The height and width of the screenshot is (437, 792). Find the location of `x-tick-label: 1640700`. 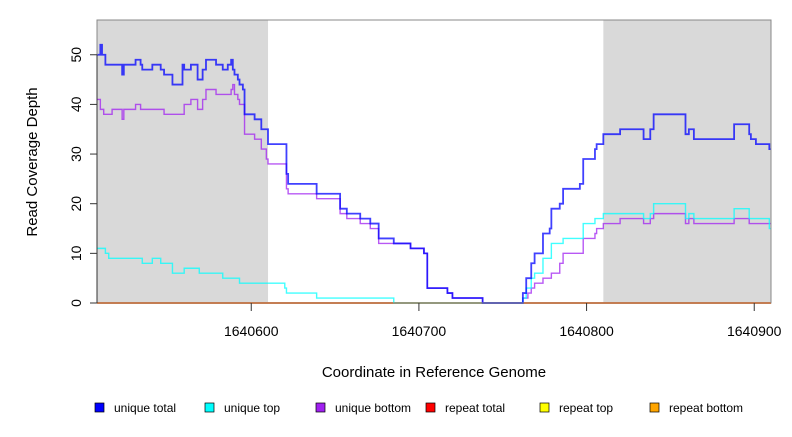

x-tick-label: 1640700 is located at coordinates (419, 331).